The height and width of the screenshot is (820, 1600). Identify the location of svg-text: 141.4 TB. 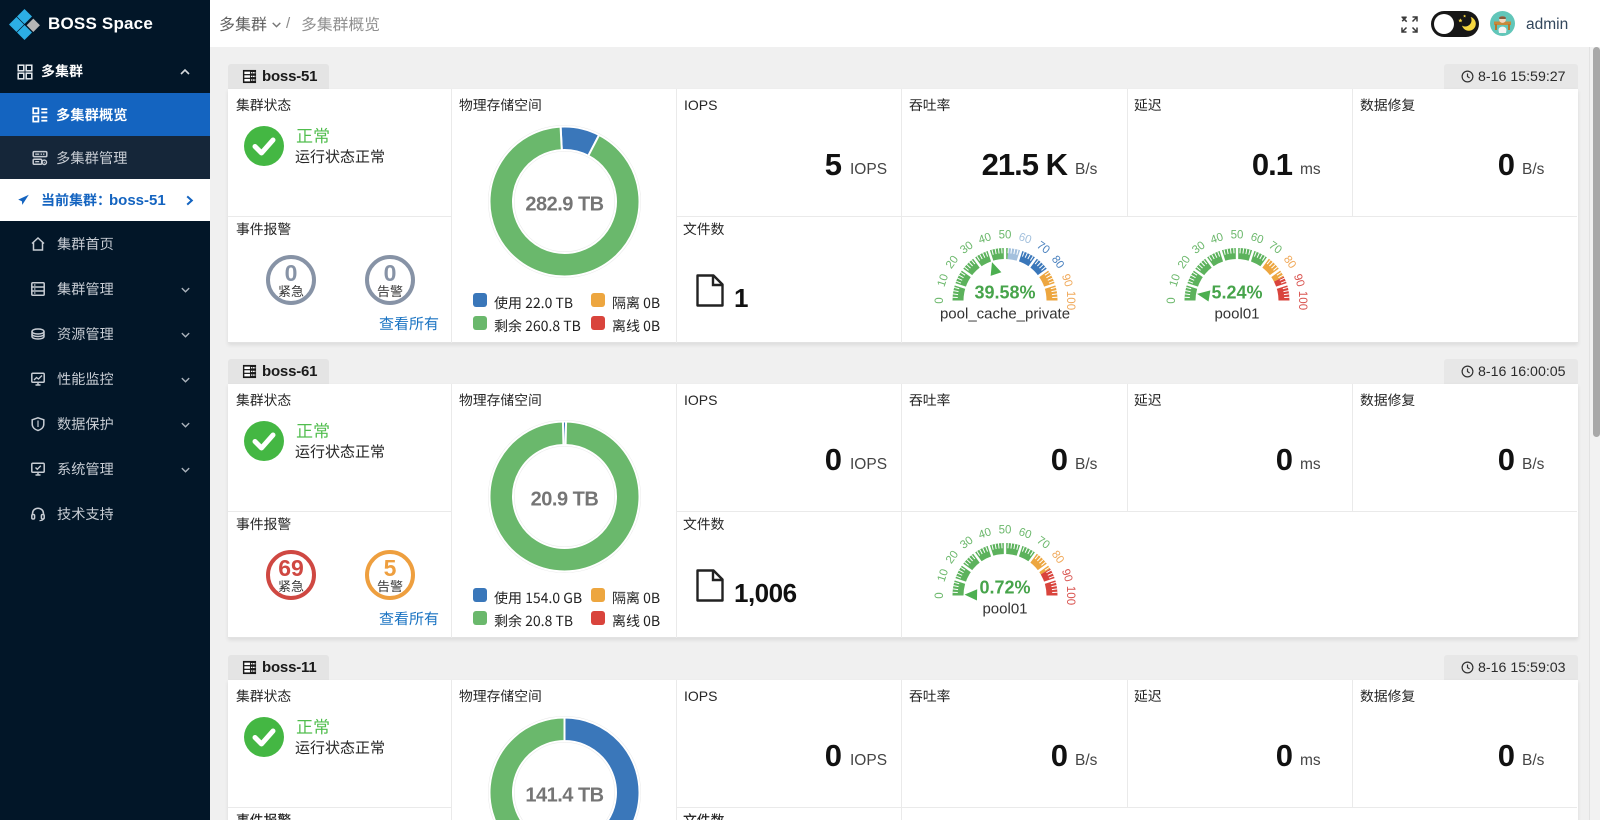
(564, 796).